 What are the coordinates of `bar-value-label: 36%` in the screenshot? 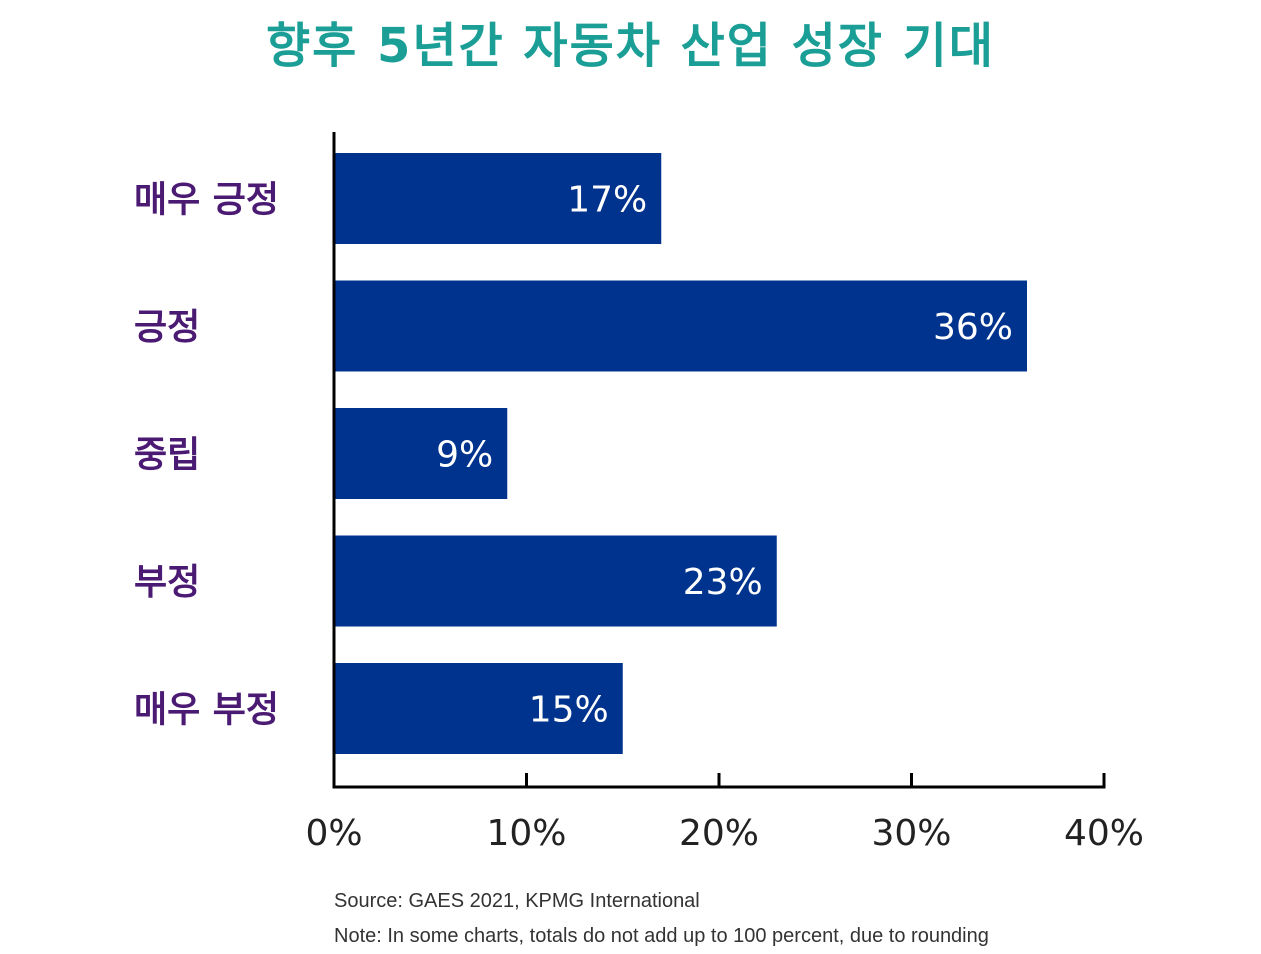 It's located at (973, 327).